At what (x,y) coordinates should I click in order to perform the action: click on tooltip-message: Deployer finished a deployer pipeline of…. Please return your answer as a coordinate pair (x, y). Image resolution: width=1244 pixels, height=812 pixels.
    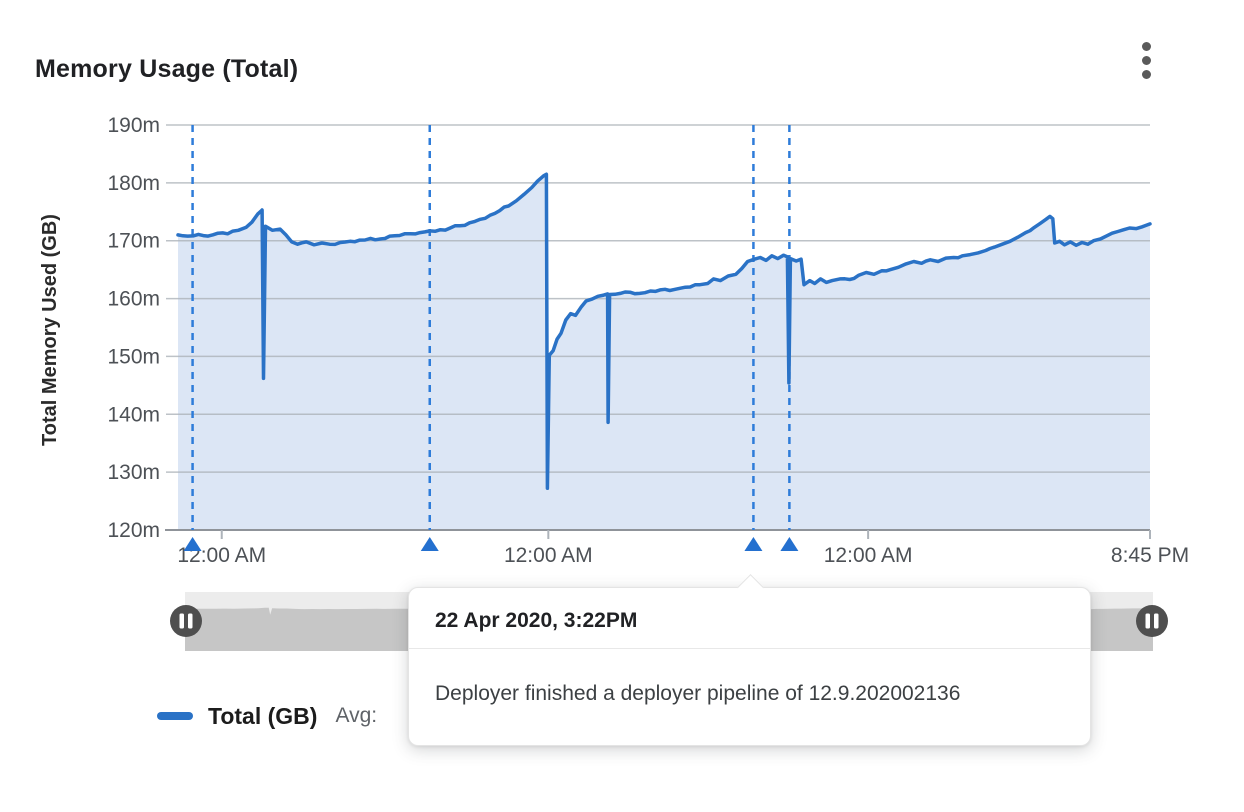
    Looking at the image, I should click on (698, 693).